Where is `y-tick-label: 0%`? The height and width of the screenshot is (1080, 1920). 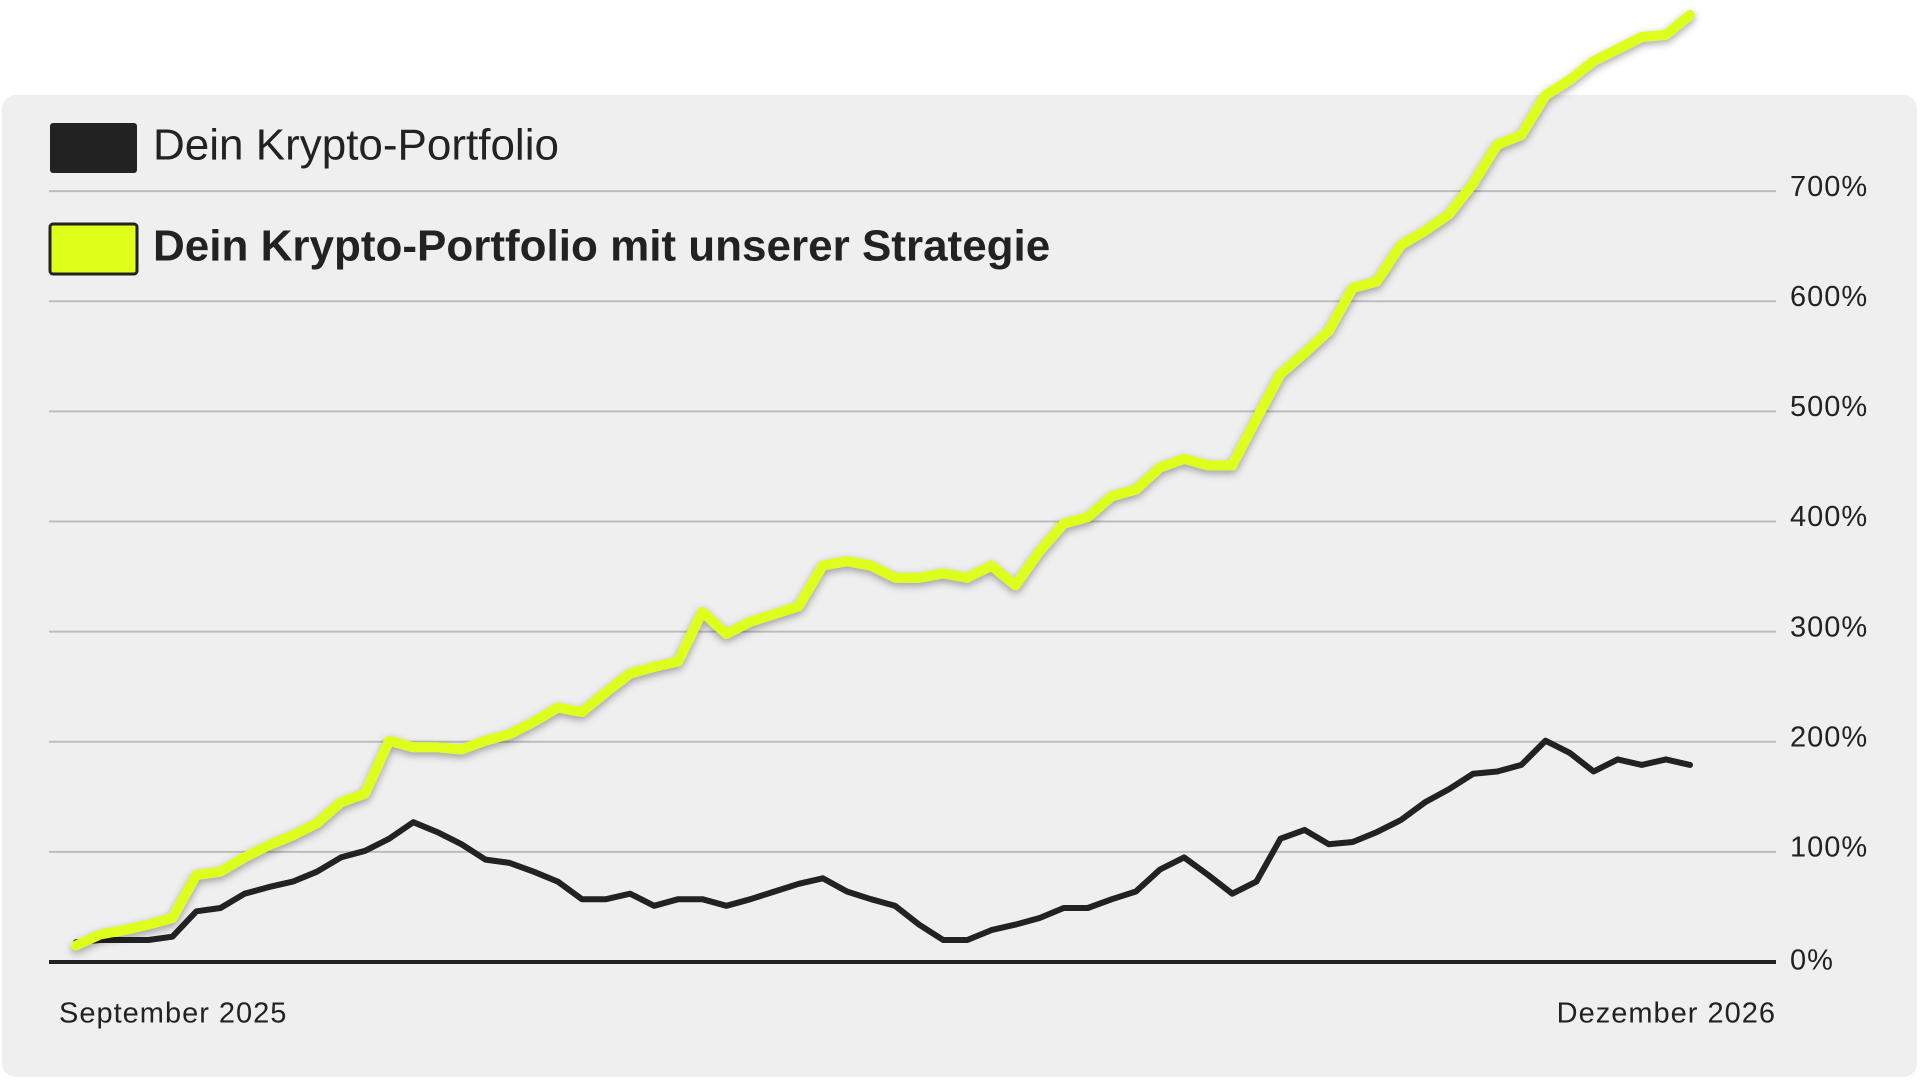
y-tick-label: 0% is located at coordinates (1812, 961).